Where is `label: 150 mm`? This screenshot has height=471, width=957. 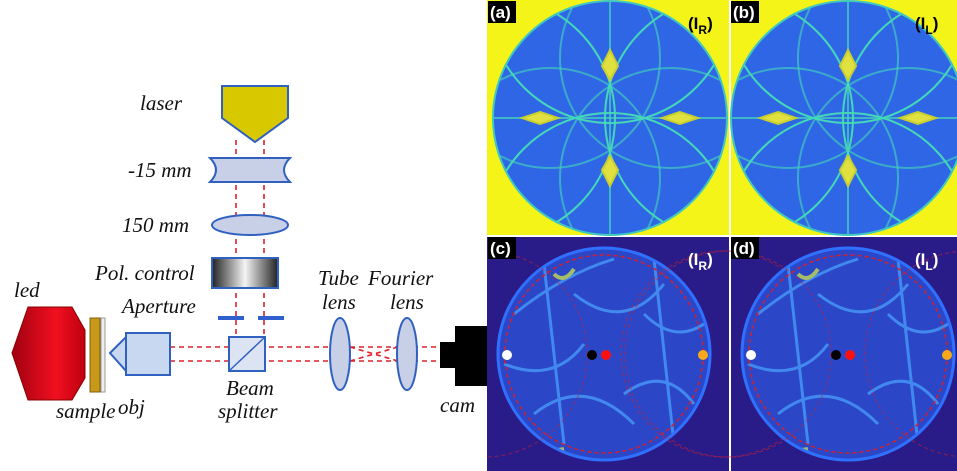 label: 150 mm is located at coordinates (155, 225).